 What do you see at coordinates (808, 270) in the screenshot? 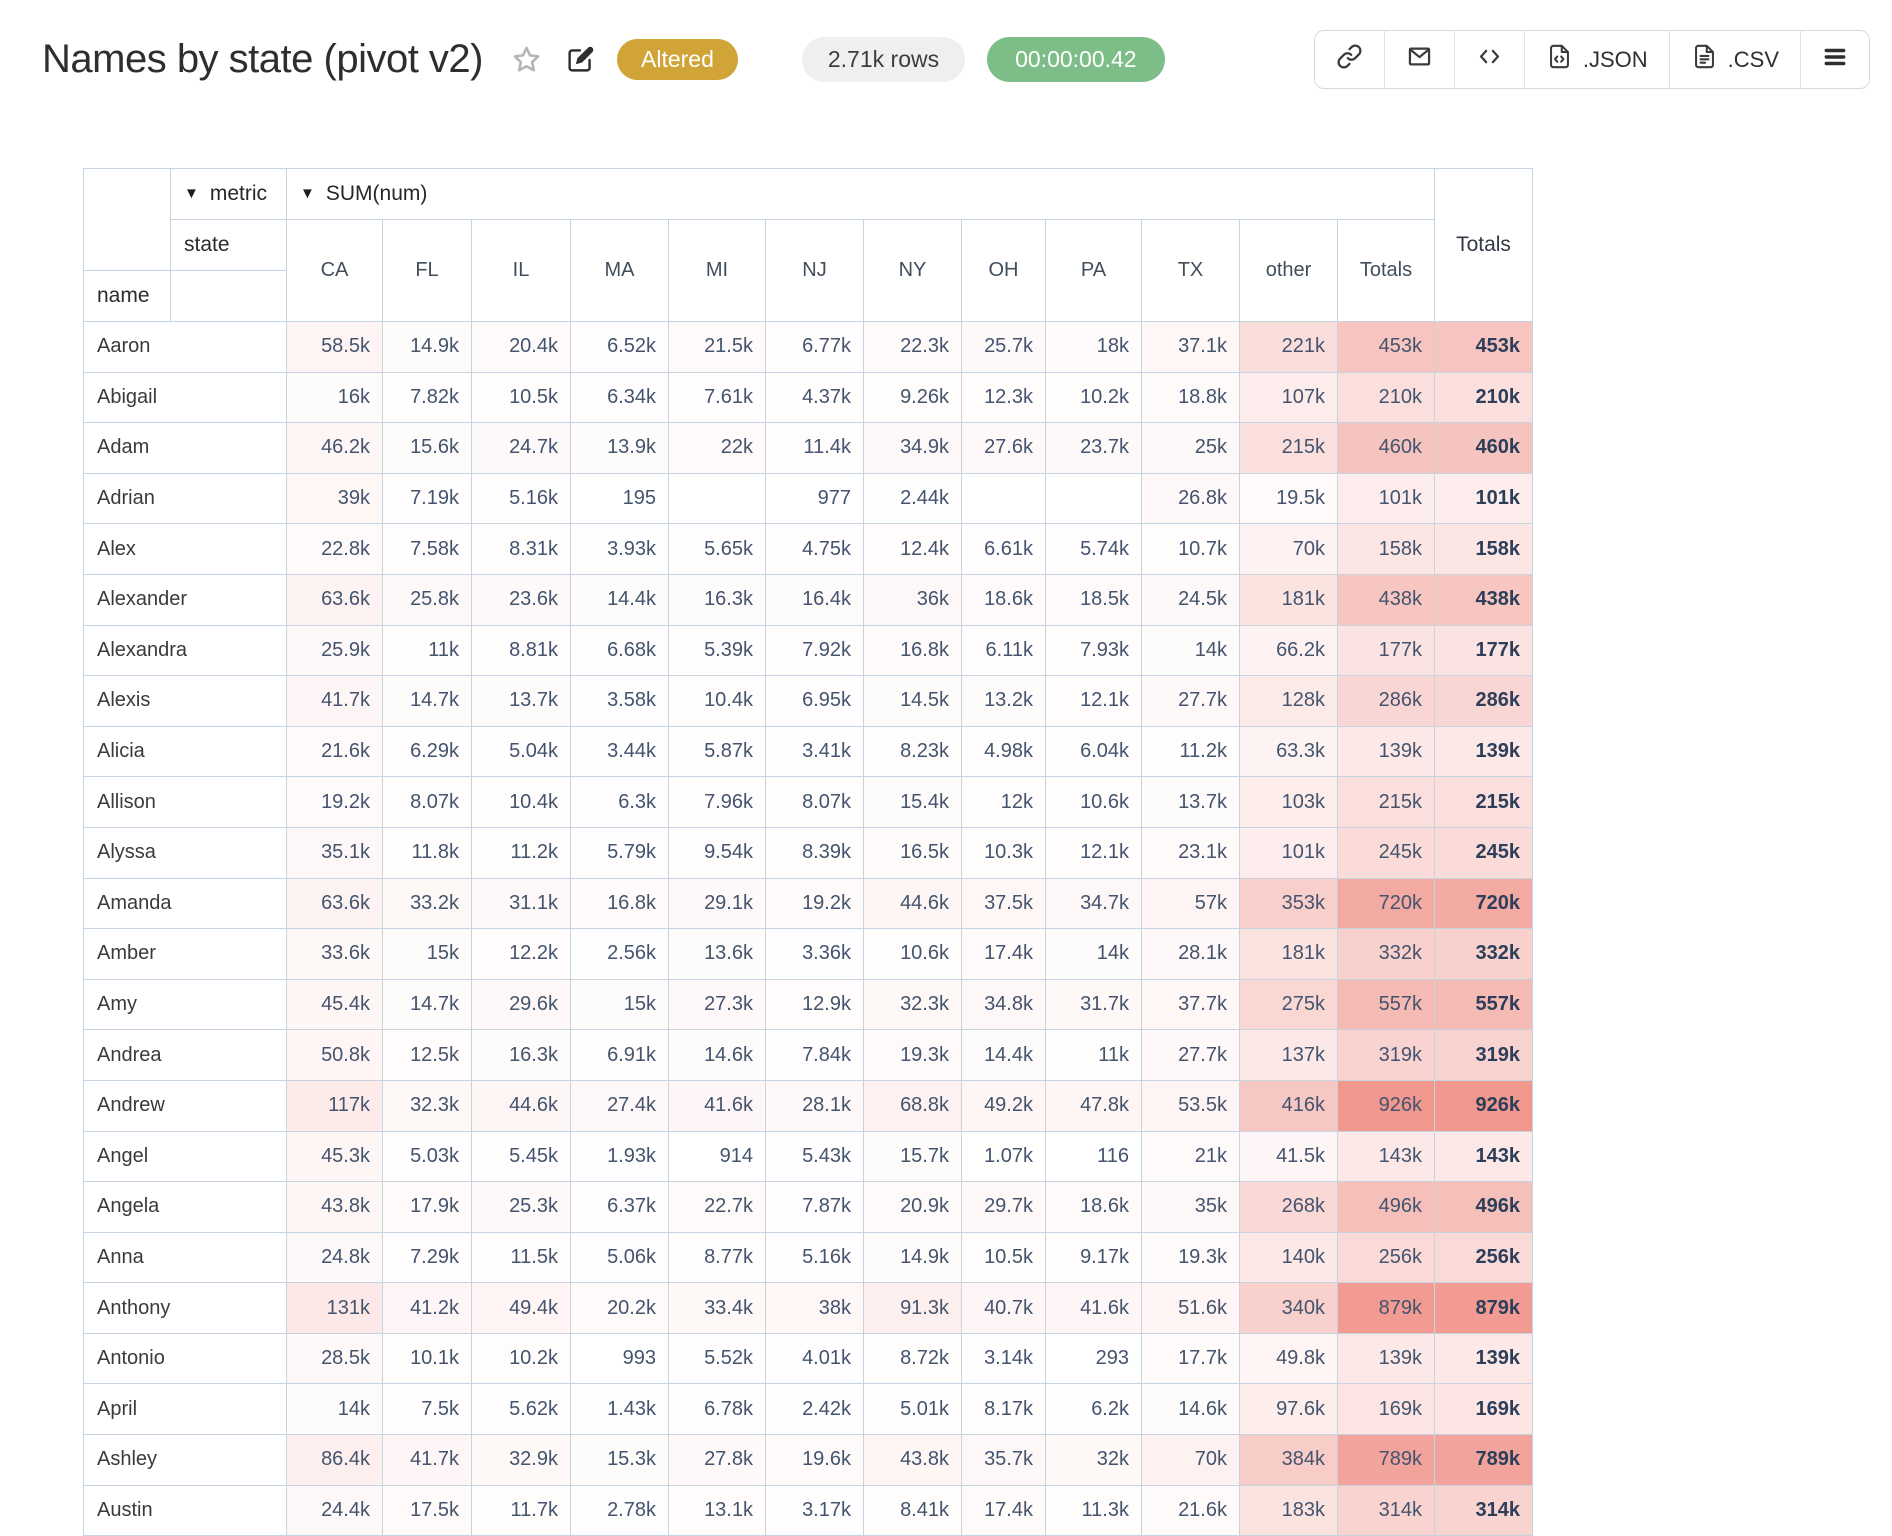
I see `header-row-state: state CA FL IL MA MI NJ NY OH PA TX other Totals` at bounding box center [808, 270].